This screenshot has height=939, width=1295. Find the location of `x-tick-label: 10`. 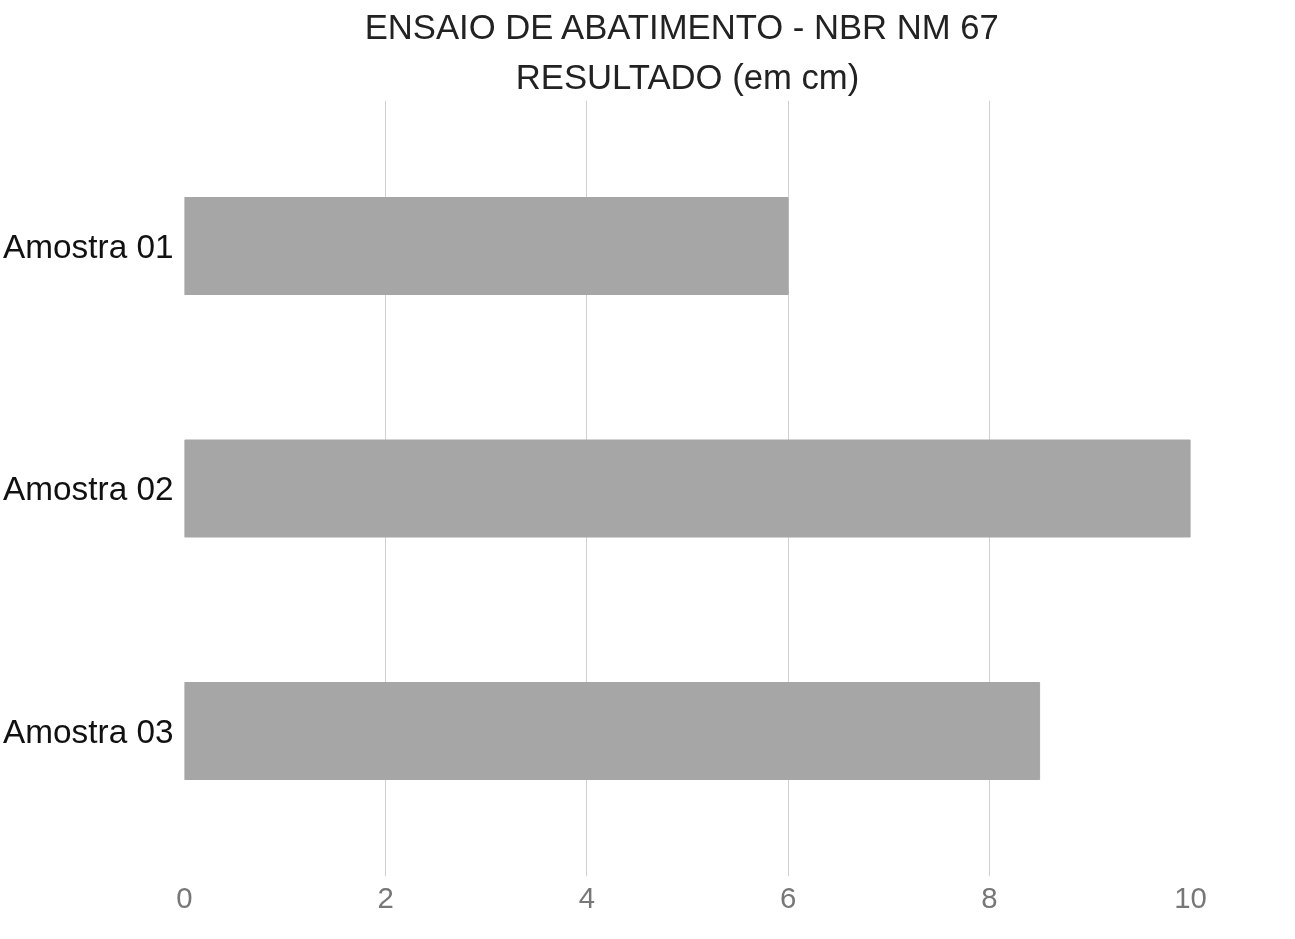

x-tick-label: 10 is located at coordinates (1190, 897).